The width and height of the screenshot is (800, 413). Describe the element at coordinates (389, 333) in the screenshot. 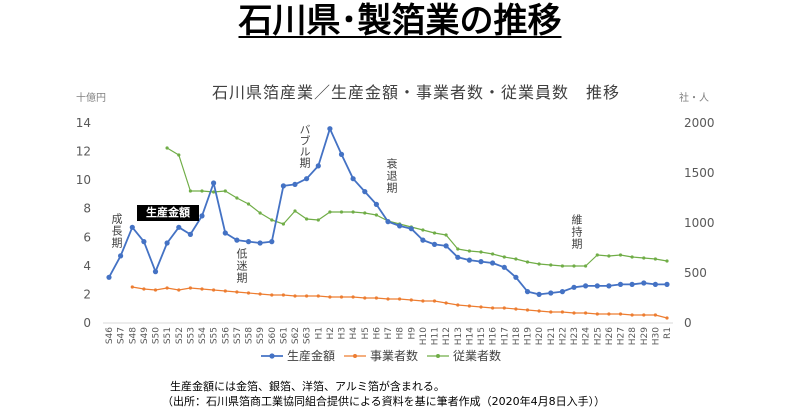

I see `x-tick-label: H7` at that location.